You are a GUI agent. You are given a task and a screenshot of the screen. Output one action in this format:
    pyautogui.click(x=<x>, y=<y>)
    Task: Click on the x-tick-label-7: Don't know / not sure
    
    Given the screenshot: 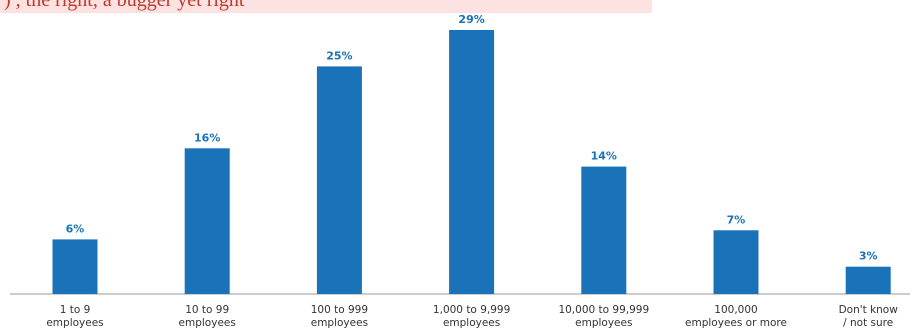 What is the action you would take?
    pyautogui.click(x=869, y=316)
    